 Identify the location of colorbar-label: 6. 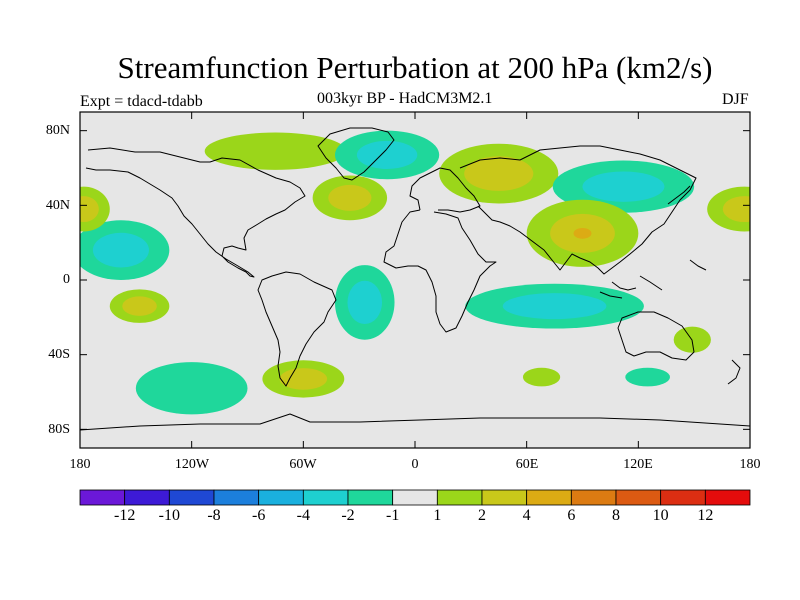
(571, 515).